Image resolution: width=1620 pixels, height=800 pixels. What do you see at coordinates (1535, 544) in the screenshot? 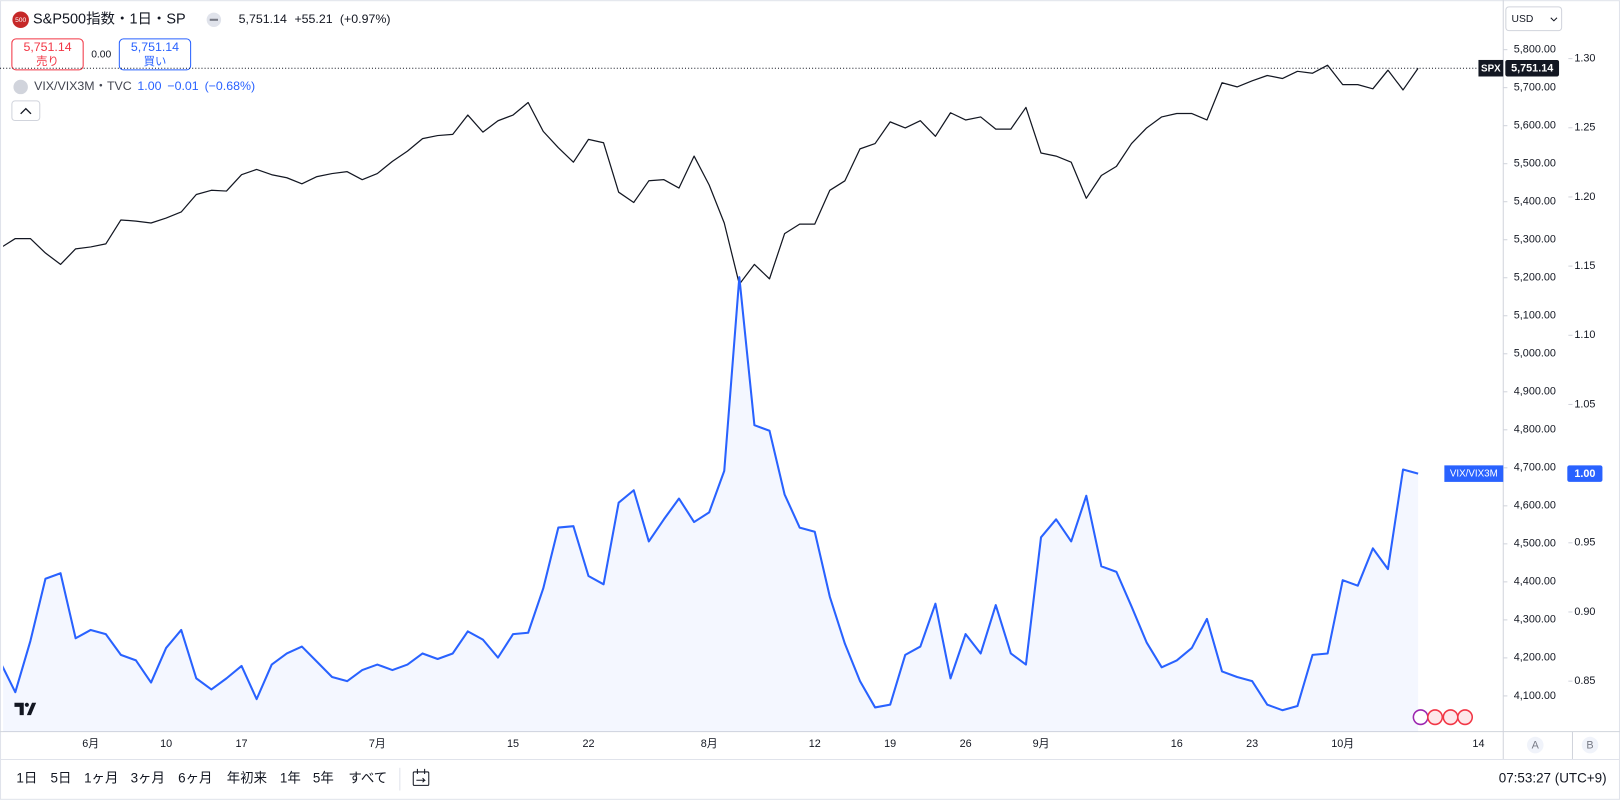
I see `y-tick-label: 4,500.00` at bounding box center [1535, 544].